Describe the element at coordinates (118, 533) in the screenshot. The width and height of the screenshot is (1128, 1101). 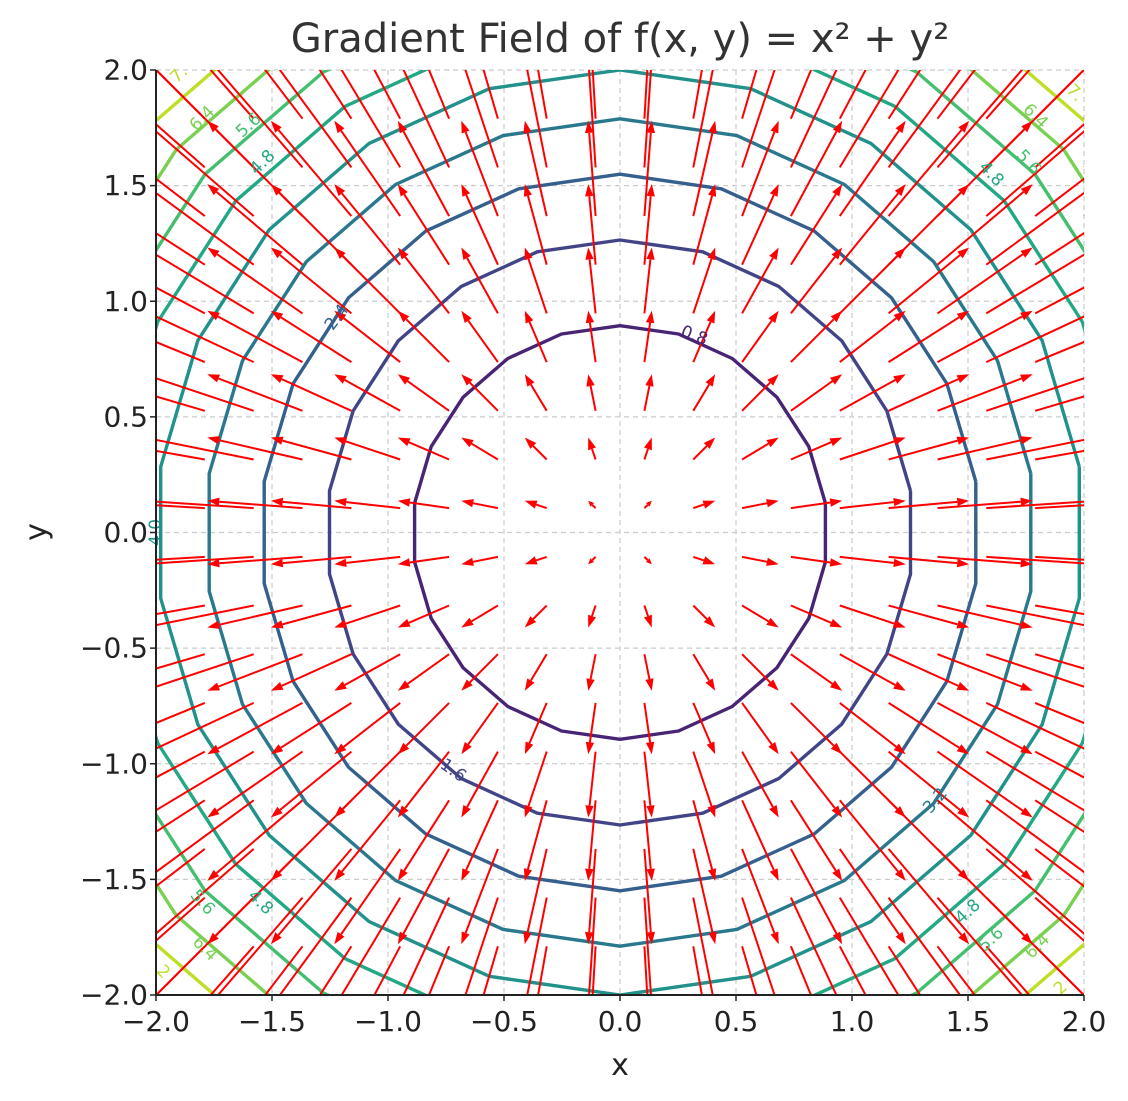
I see `y-ticks: −2.0 −1.5 −1.0 −0.5 0.0 0.5 1.0 1.5 2.0` at that location.